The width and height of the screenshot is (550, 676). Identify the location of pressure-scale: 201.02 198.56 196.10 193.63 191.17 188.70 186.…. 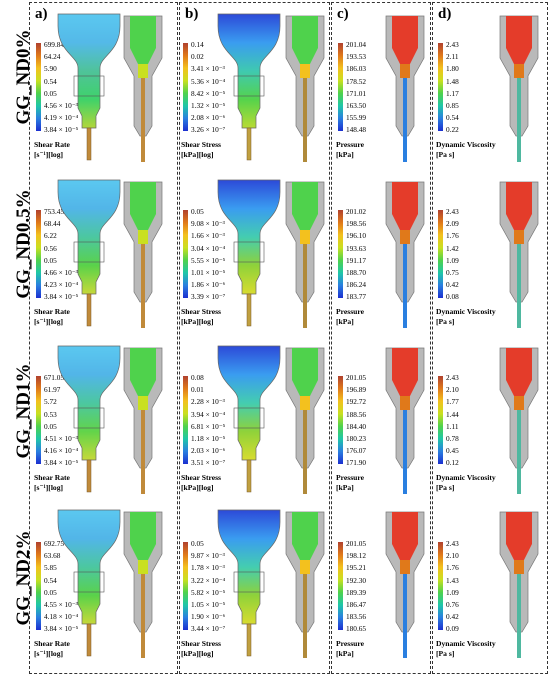
(382, 267).